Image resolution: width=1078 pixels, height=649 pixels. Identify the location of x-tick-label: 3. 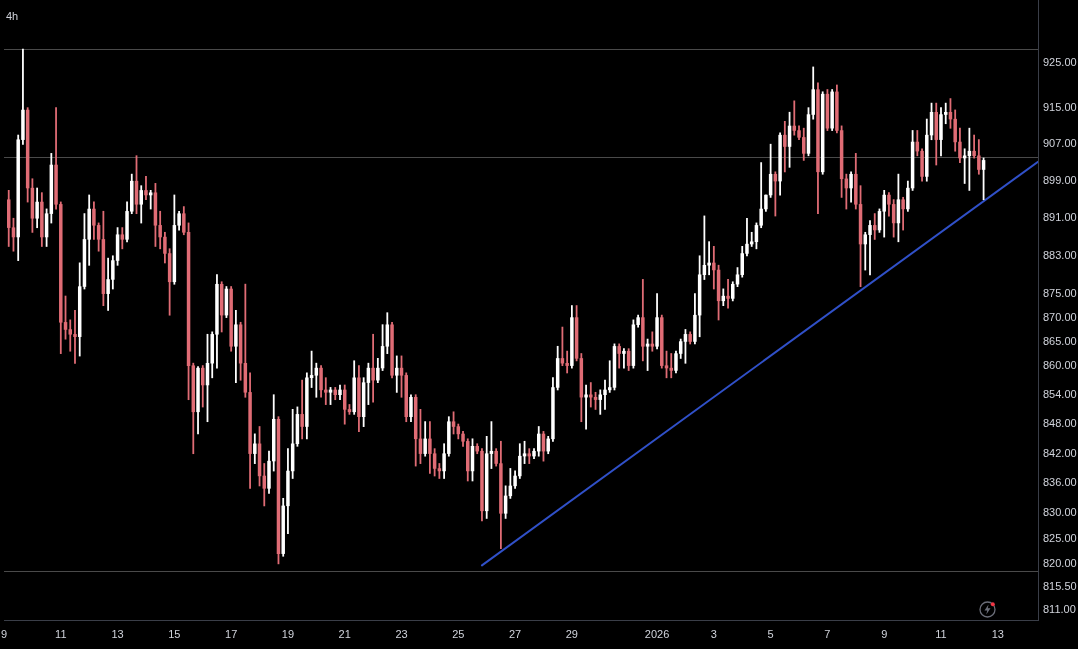
(713, 633).